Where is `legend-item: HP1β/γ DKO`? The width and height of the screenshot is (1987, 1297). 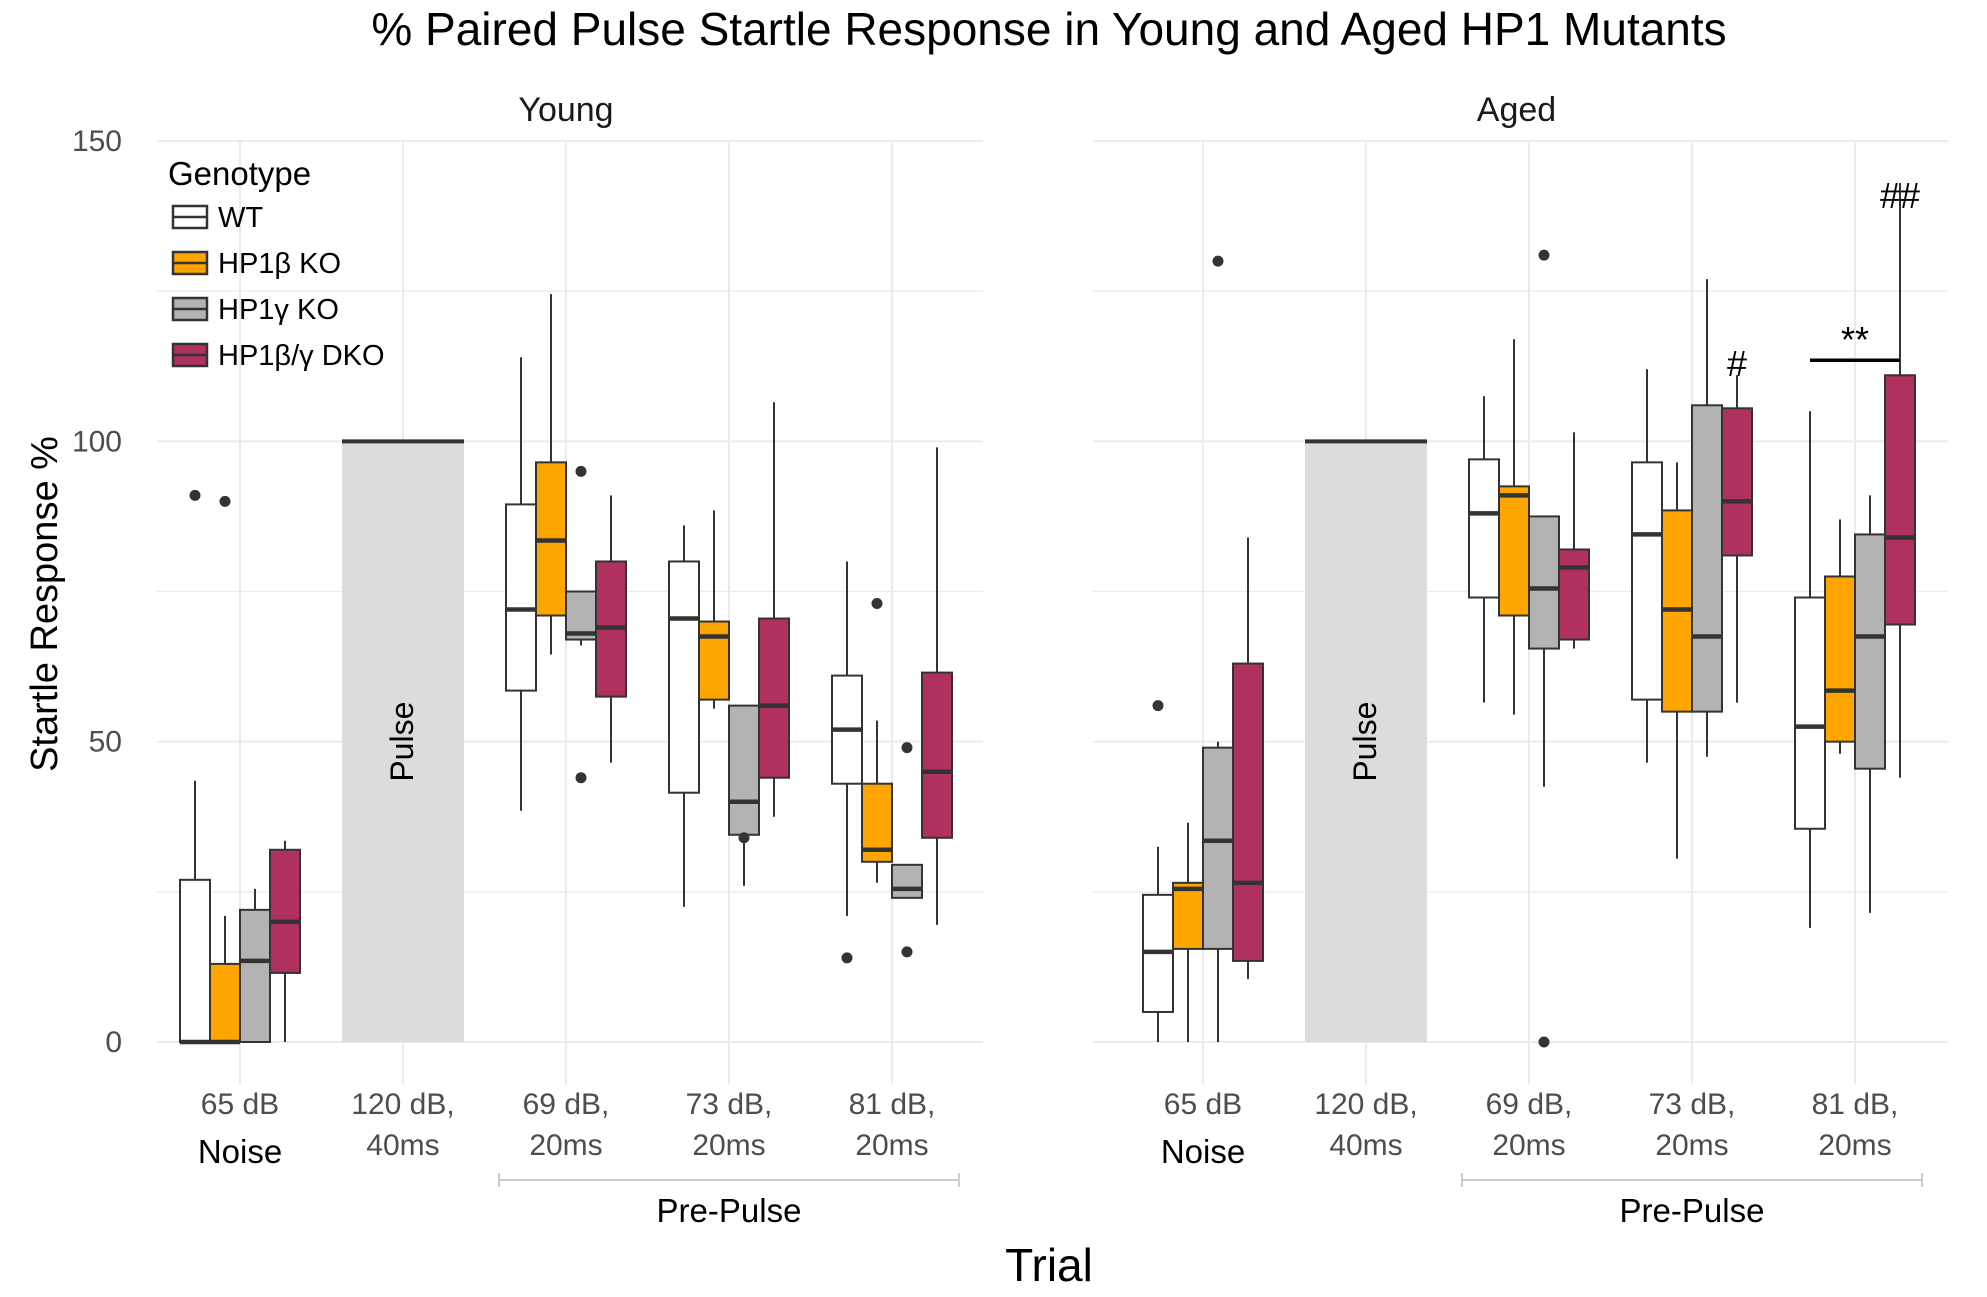
legend-item: HP1β/γ DKO is located at coordinates (278, 356).